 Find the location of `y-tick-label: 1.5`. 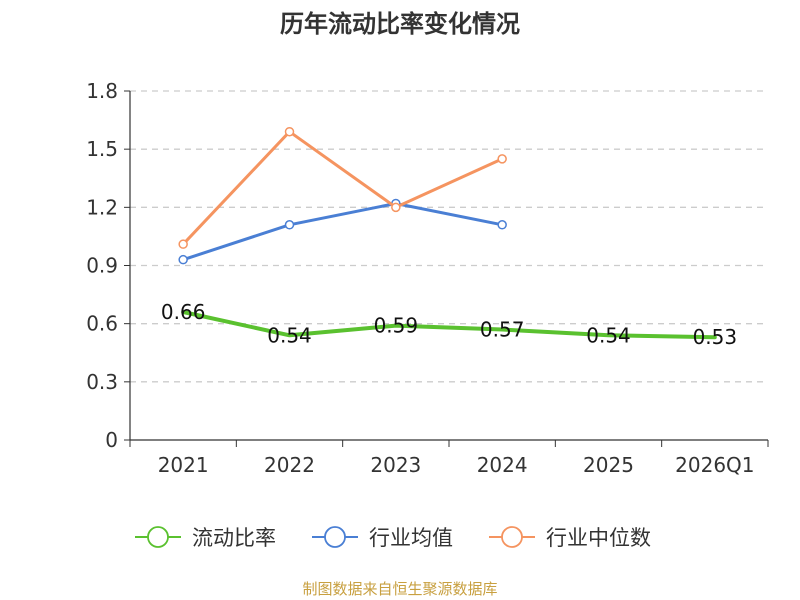

y-tick-label: 1.5 is located at coordinates (102, 149).